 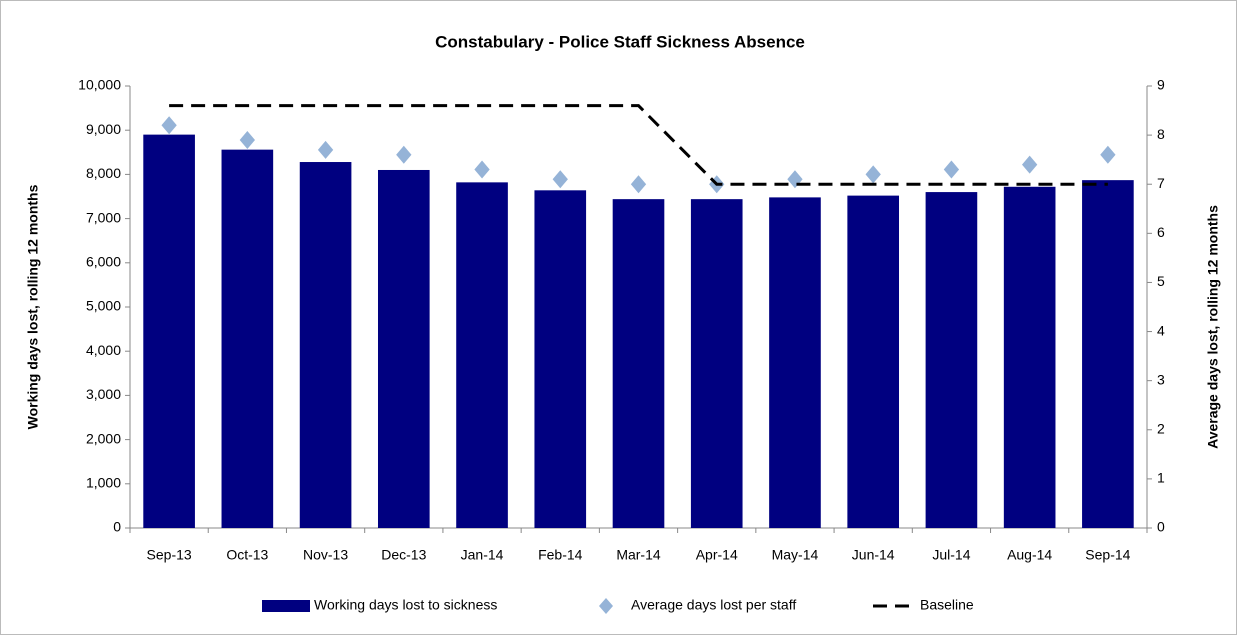 I want to click on y-tick-label: 0, so click(x=117, y=527).